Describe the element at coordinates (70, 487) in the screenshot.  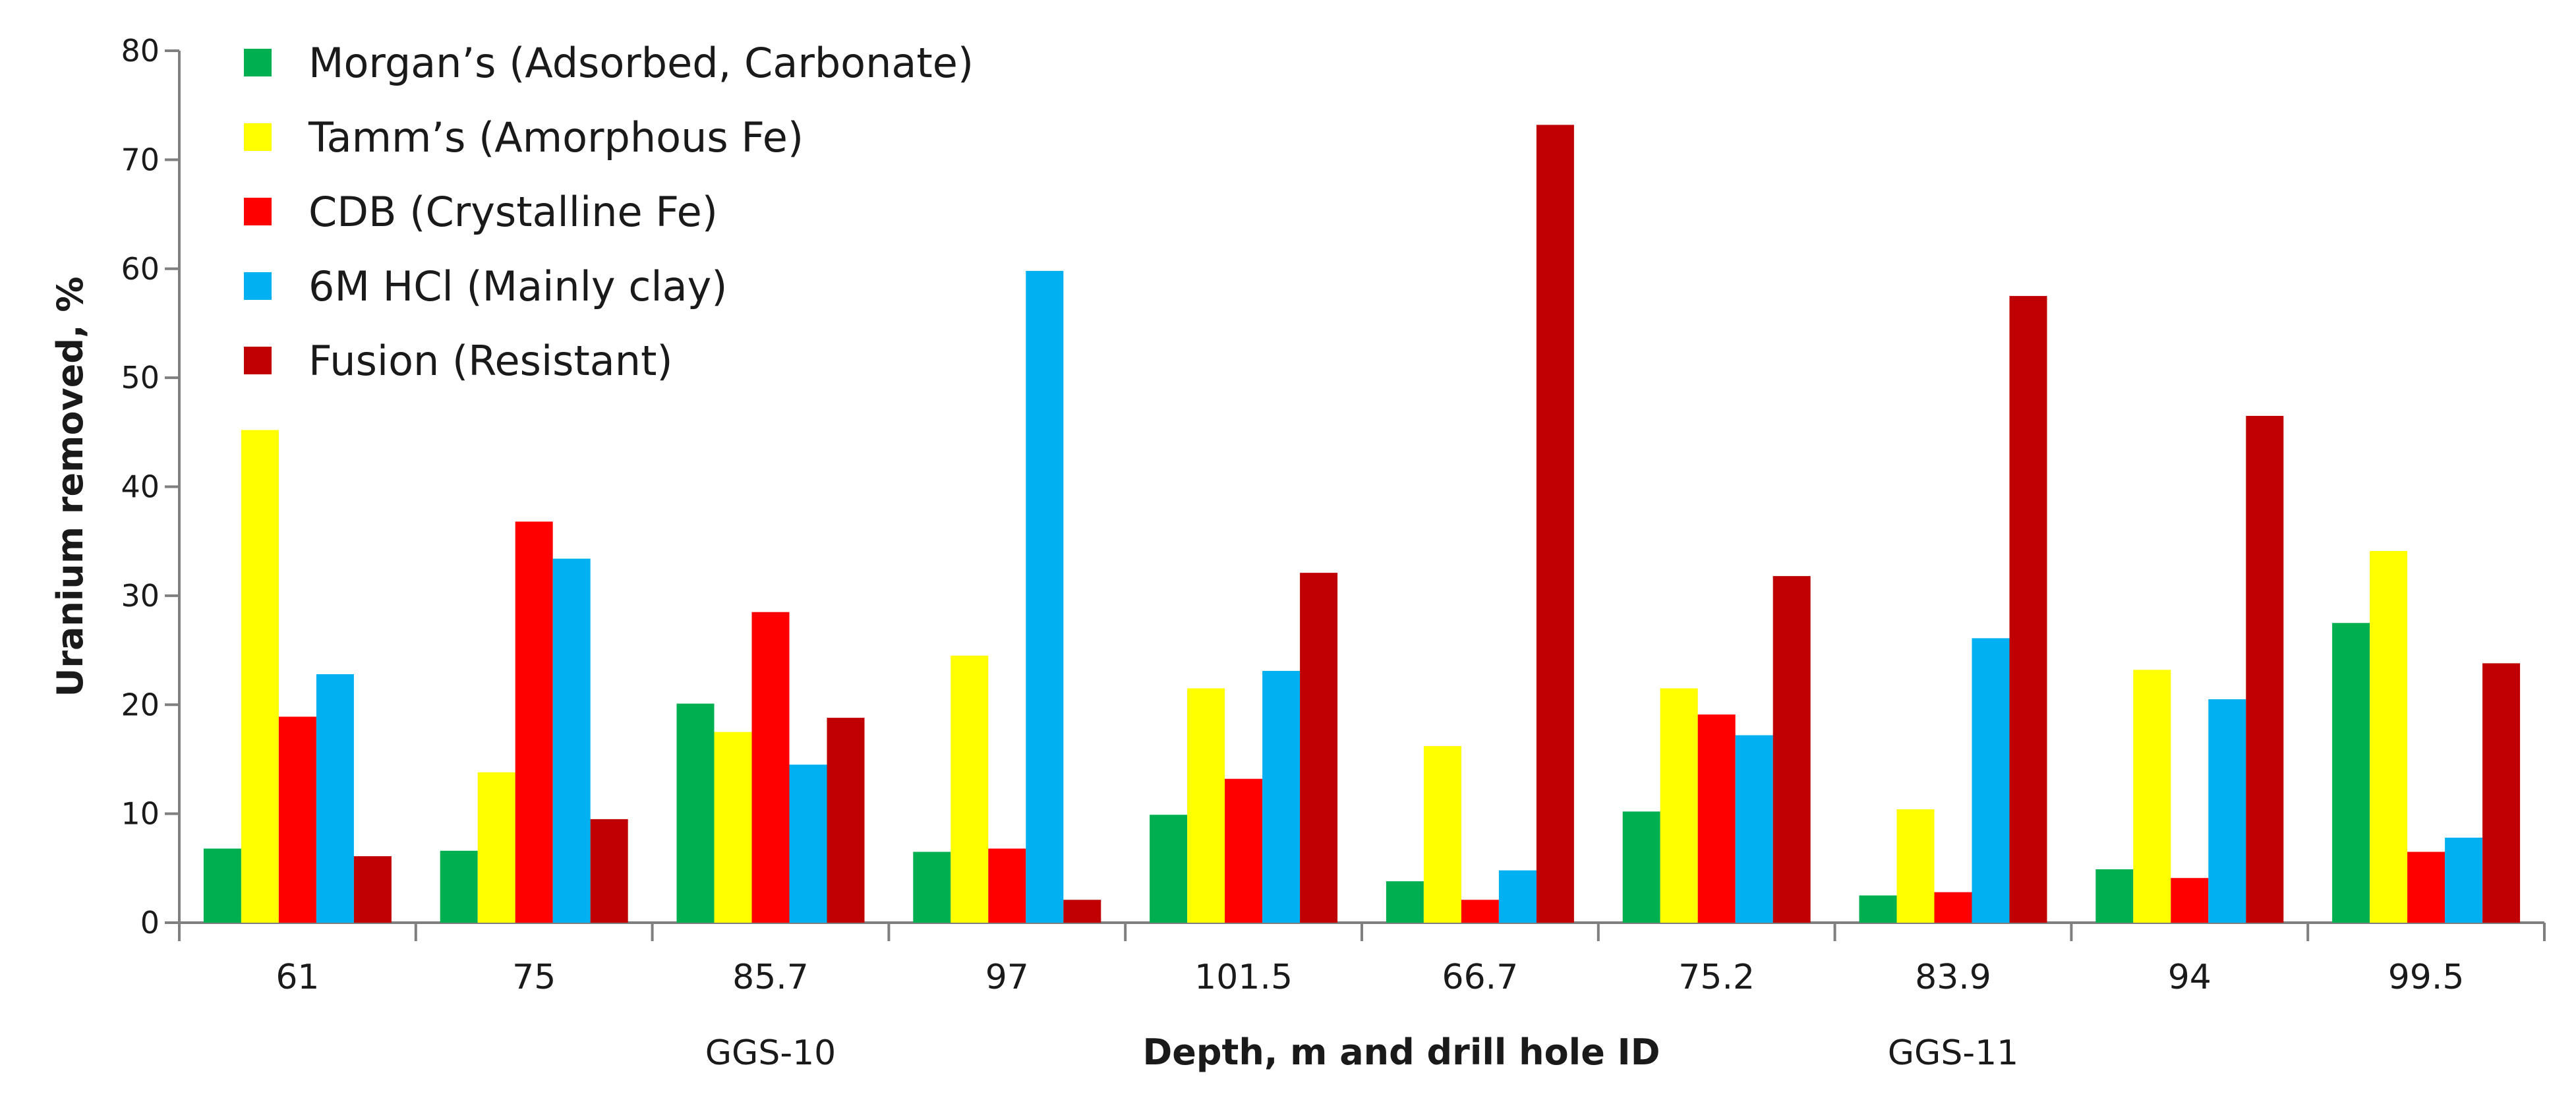
I see `y-axis-title: Uranium removed, %` at that location.